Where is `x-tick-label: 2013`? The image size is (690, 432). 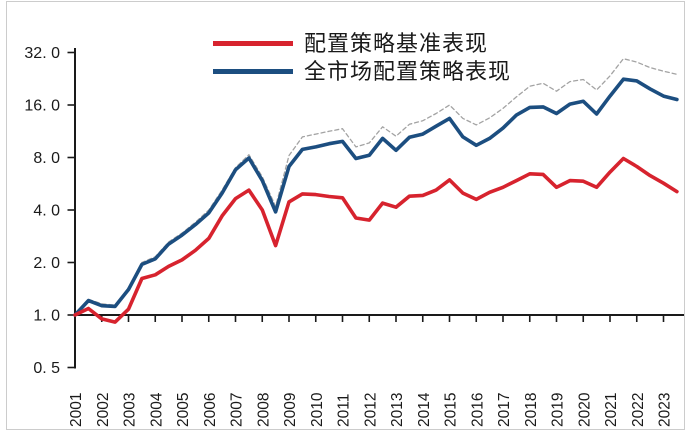 x-tick-label: 2013 is located at coordinates (397, 410).